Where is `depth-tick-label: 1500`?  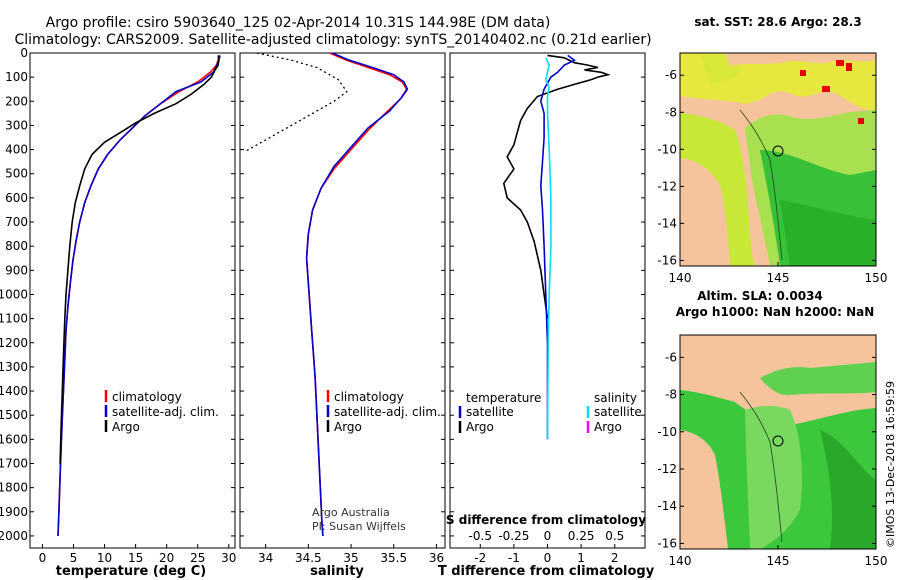 depth-tick-label: 1500 is located at coordinates (14, 415).